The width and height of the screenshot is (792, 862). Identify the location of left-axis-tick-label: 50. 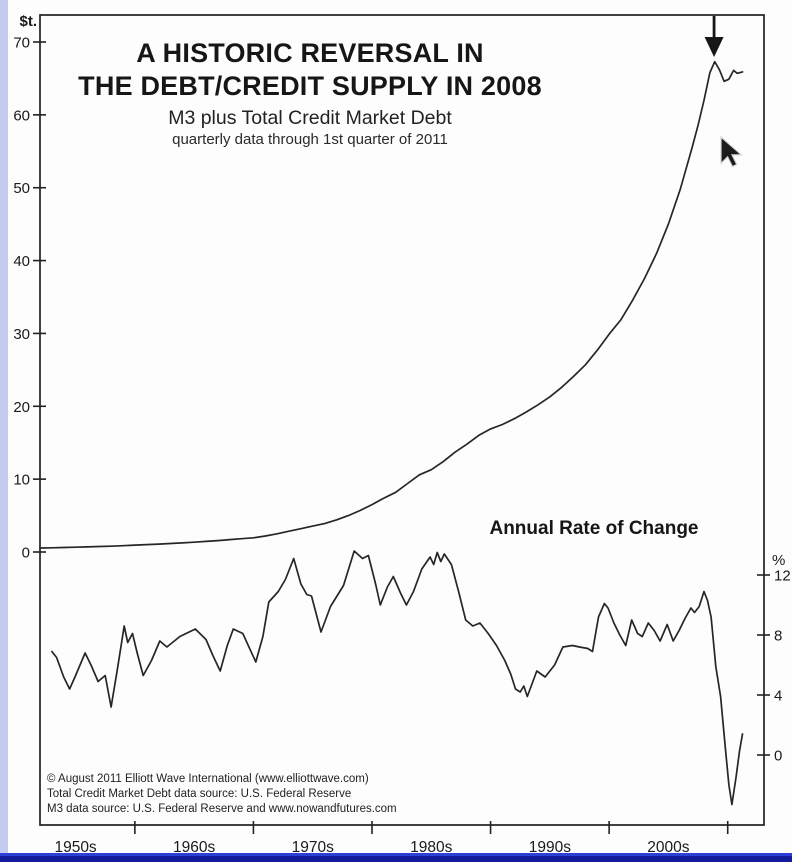
(21, 188).